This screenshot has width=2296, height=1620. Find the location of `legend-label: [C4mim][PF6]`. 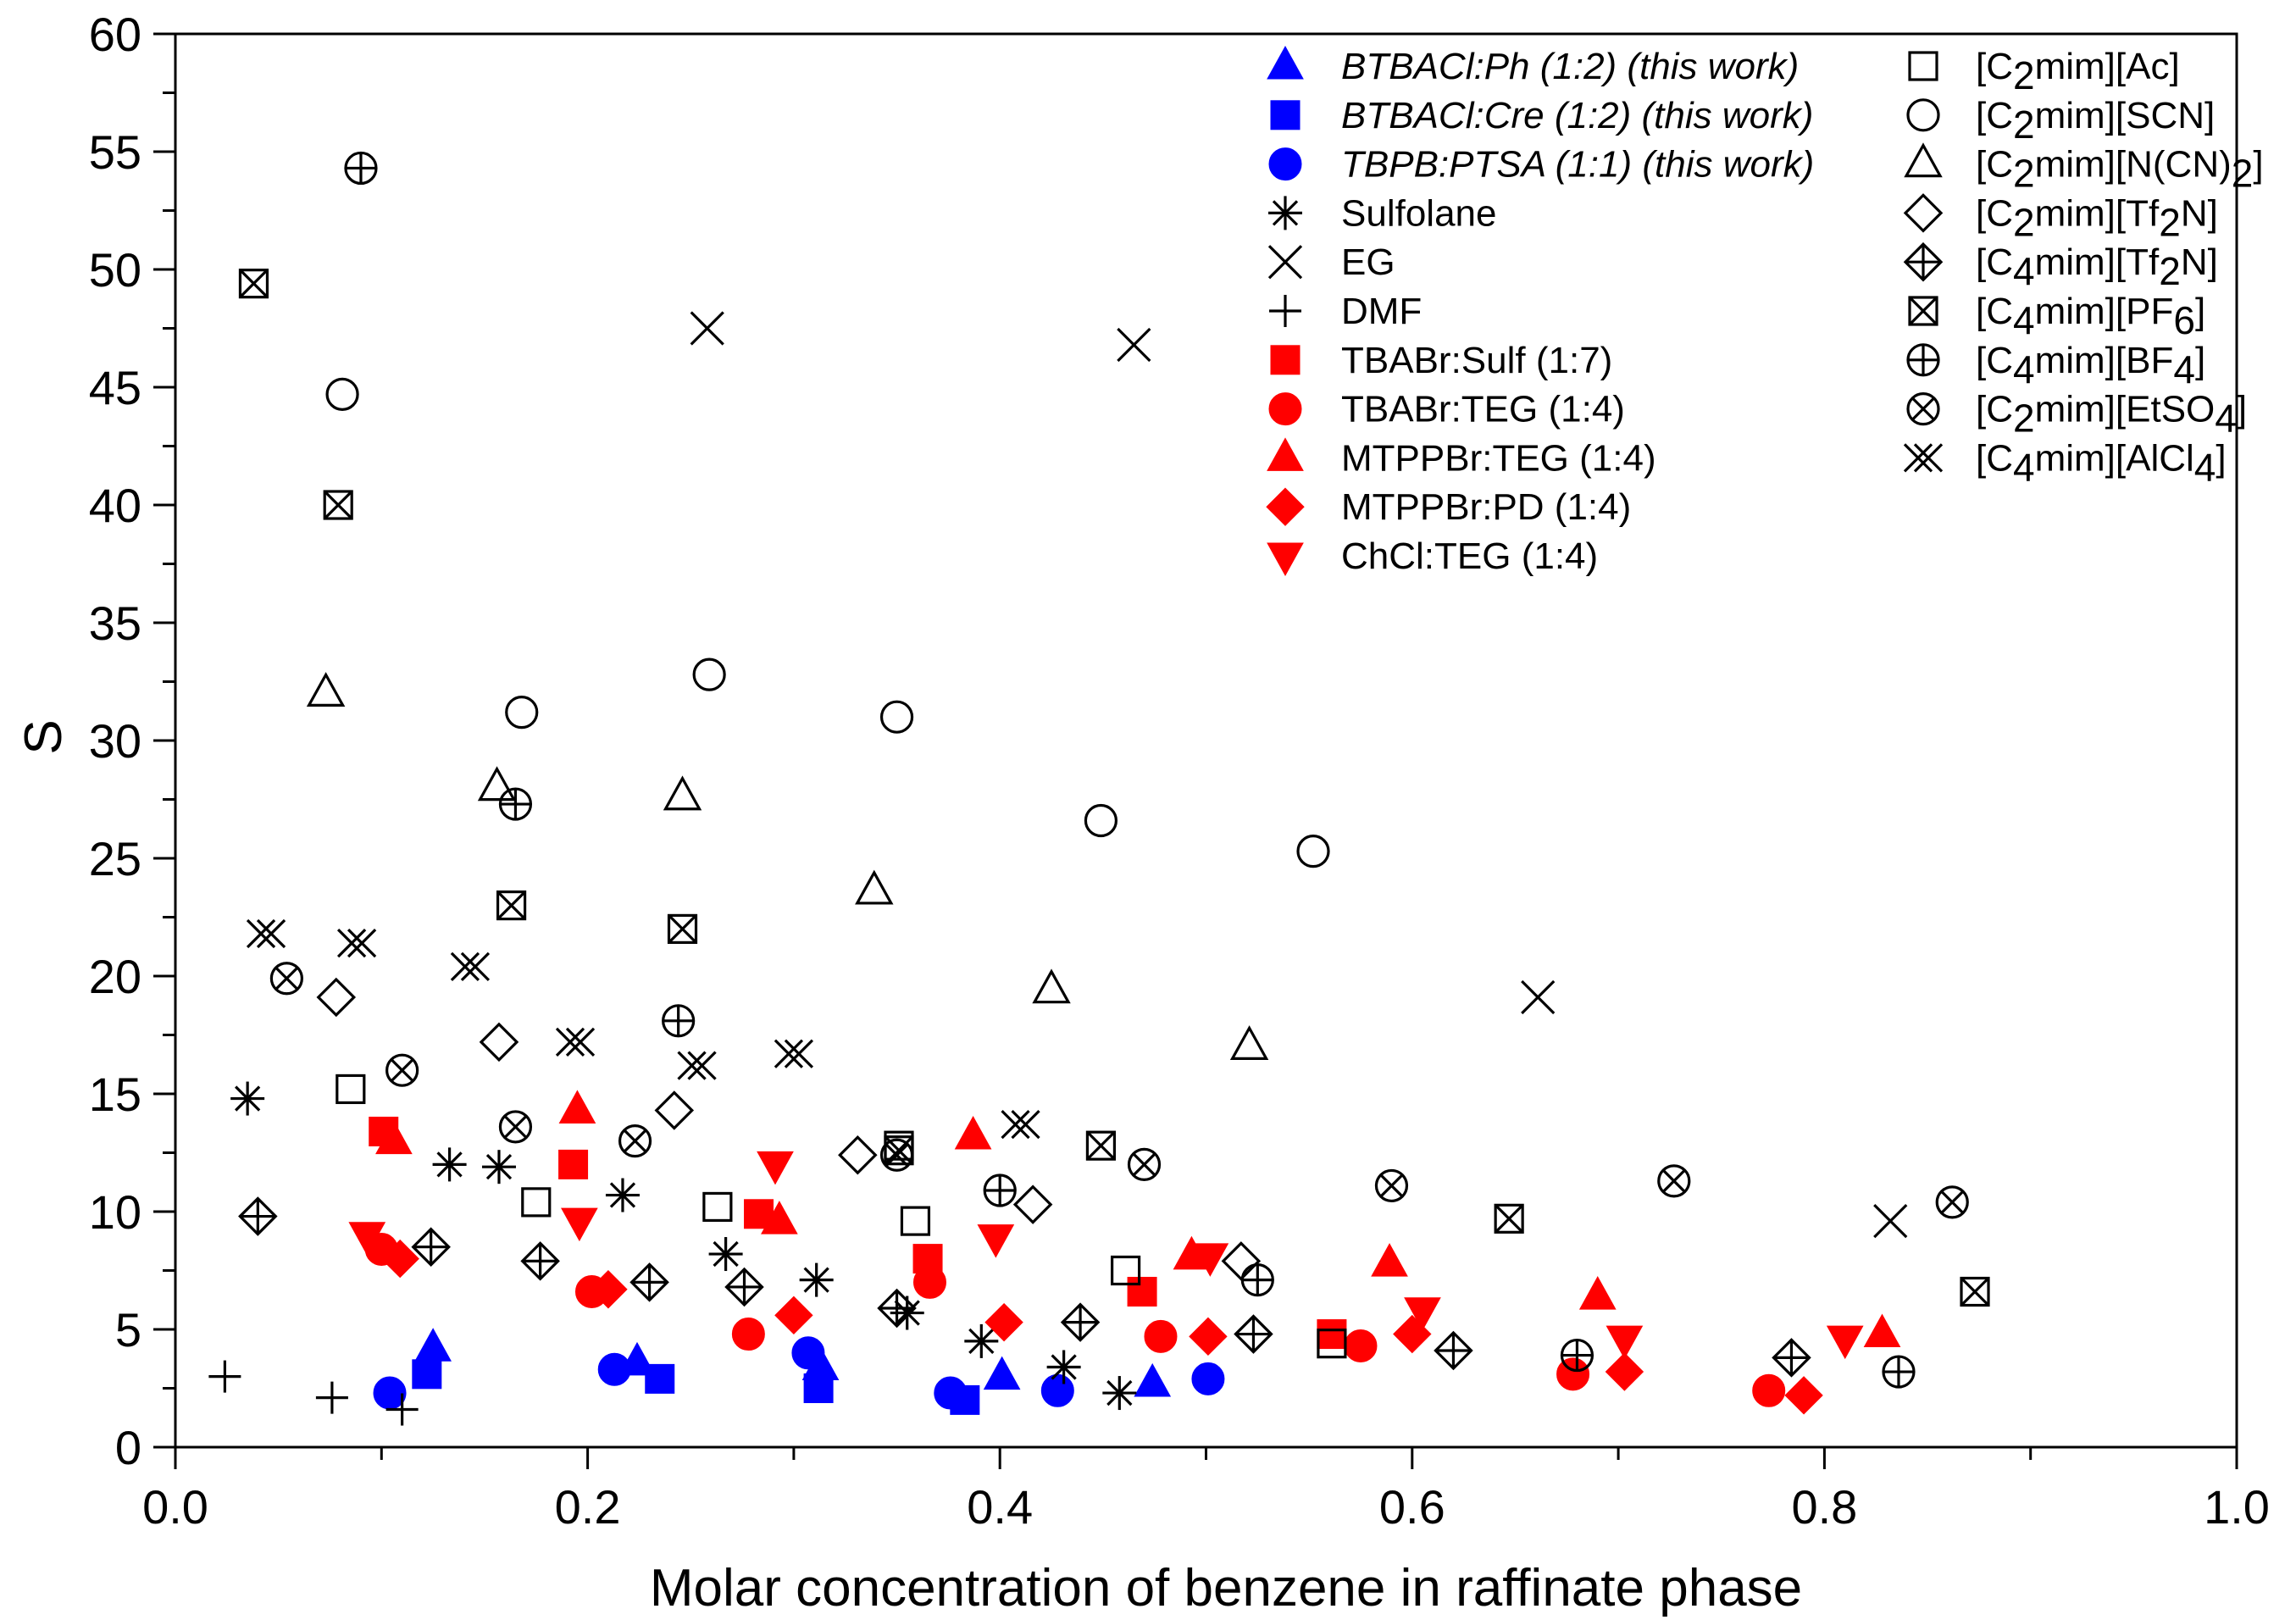

legend-label: [C4mim][PF6] is located at coordinates (2090, 316).